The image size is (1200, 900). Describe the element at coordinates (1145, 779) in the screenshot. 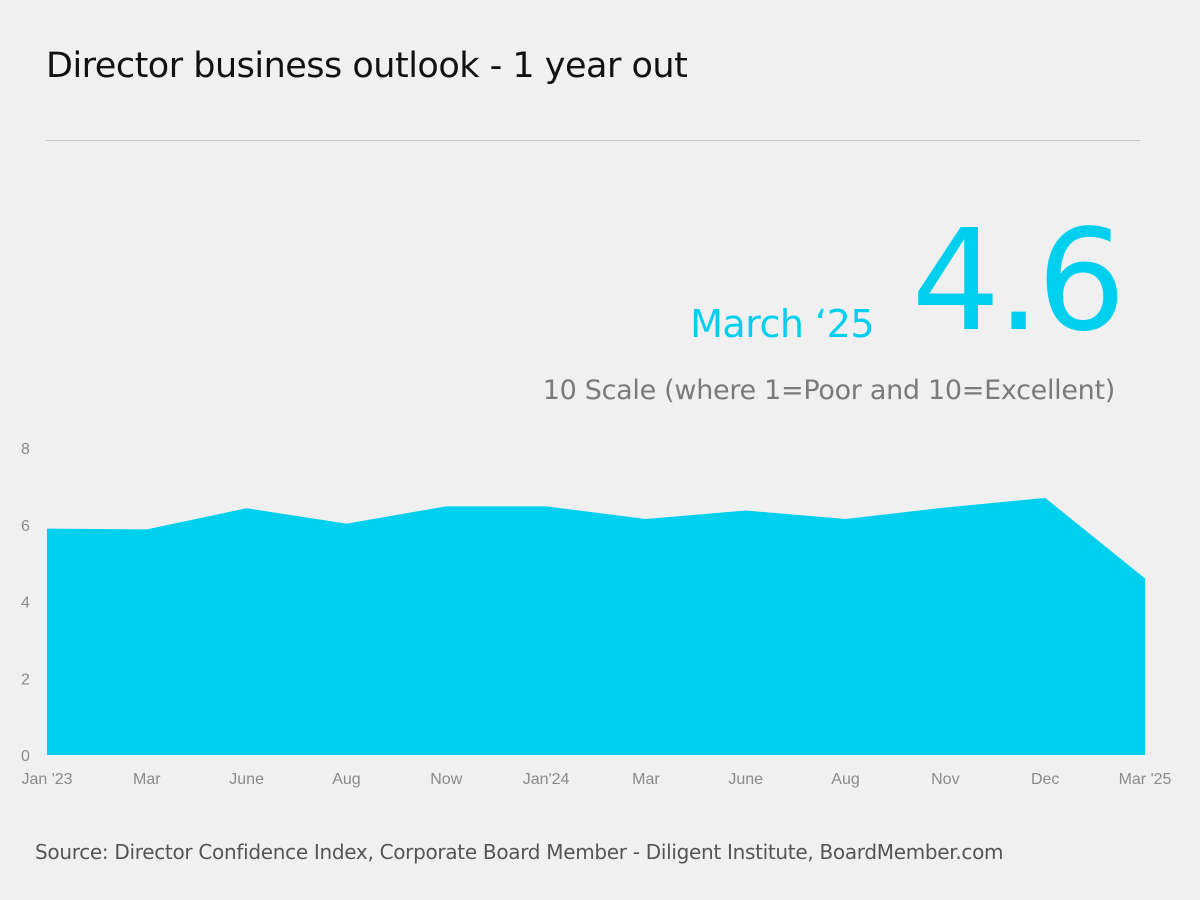

I see `x-tick-label: Mar '25` at that location.